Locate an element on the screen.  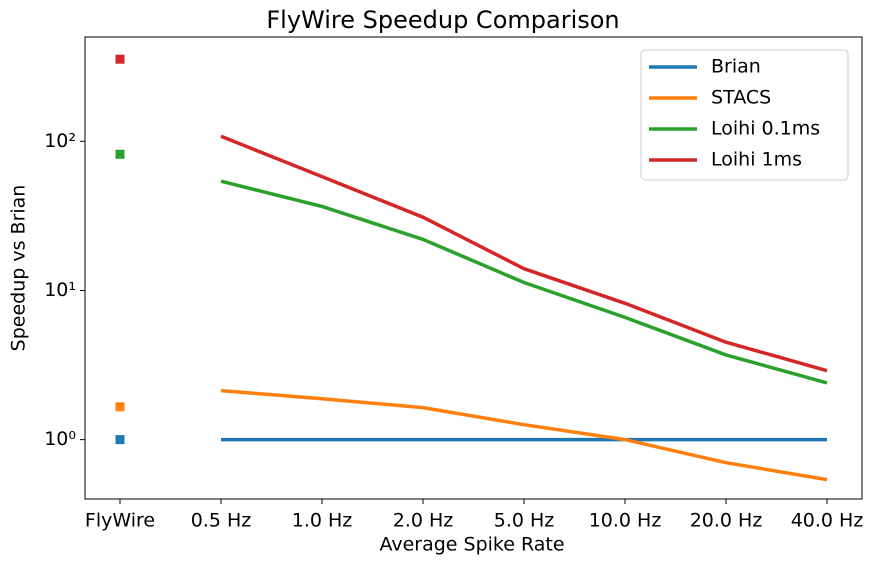
x-tick-label: FlyWire is located at coordinates (120, 521).